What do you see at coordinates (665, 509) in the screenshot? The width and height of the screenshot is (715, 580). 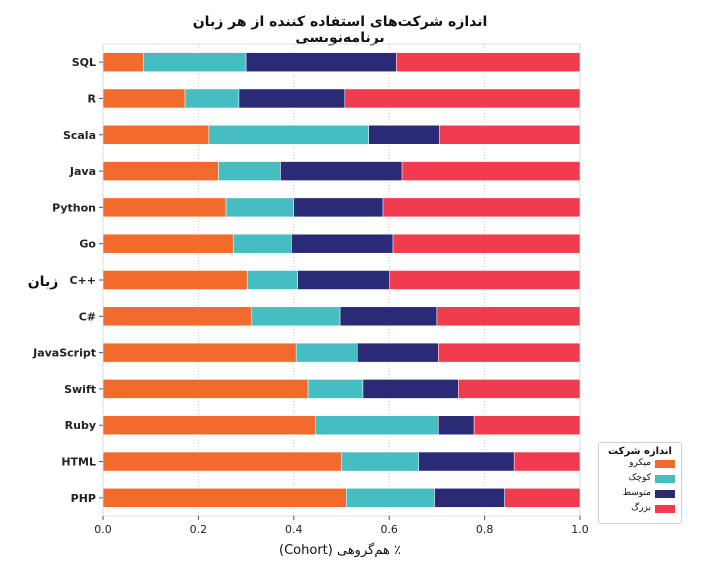 I see `legend-swatch-large` at bounding box center [665, 509].